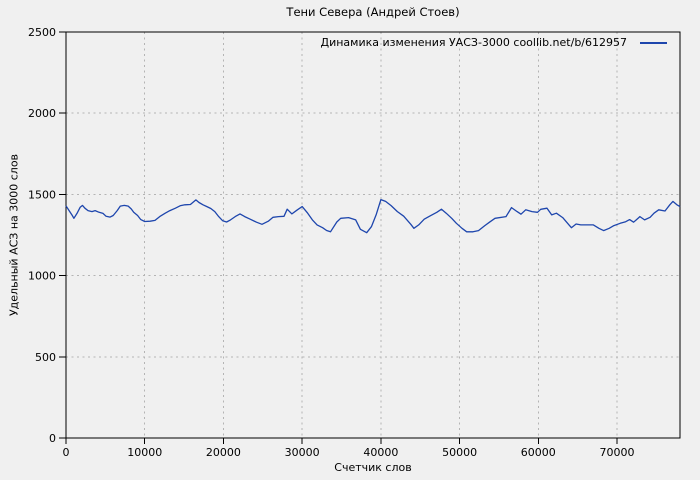  What do you see at coordinates (373, 467) in the screenshot?
I see `x-axis-label: Счетчик слов` at bounding box center [373, 467].